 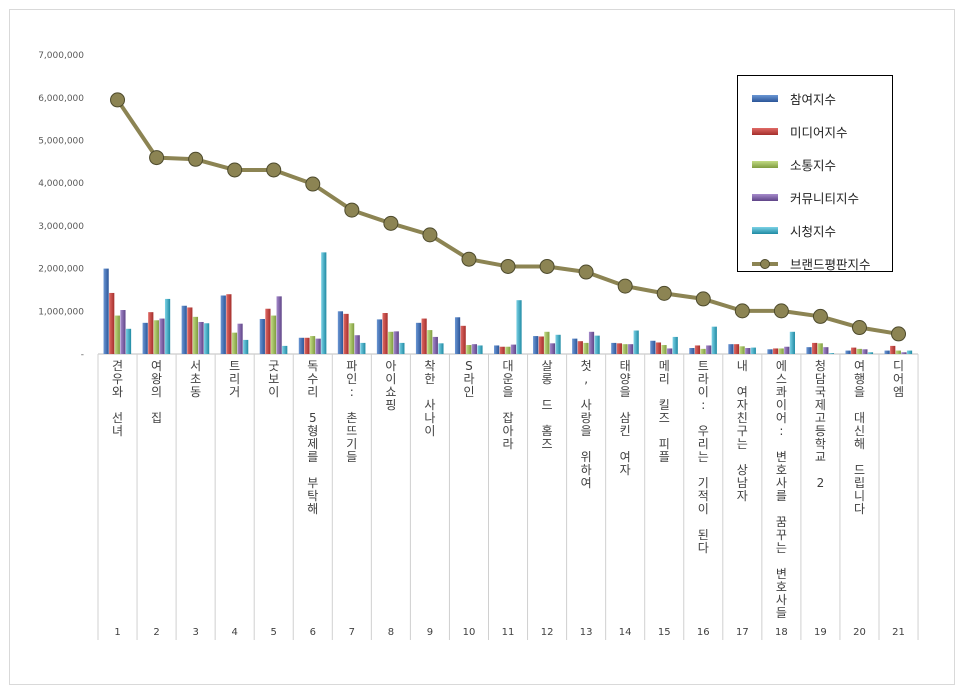 I want to click on category-number: 7, so click(x=352, y=632).